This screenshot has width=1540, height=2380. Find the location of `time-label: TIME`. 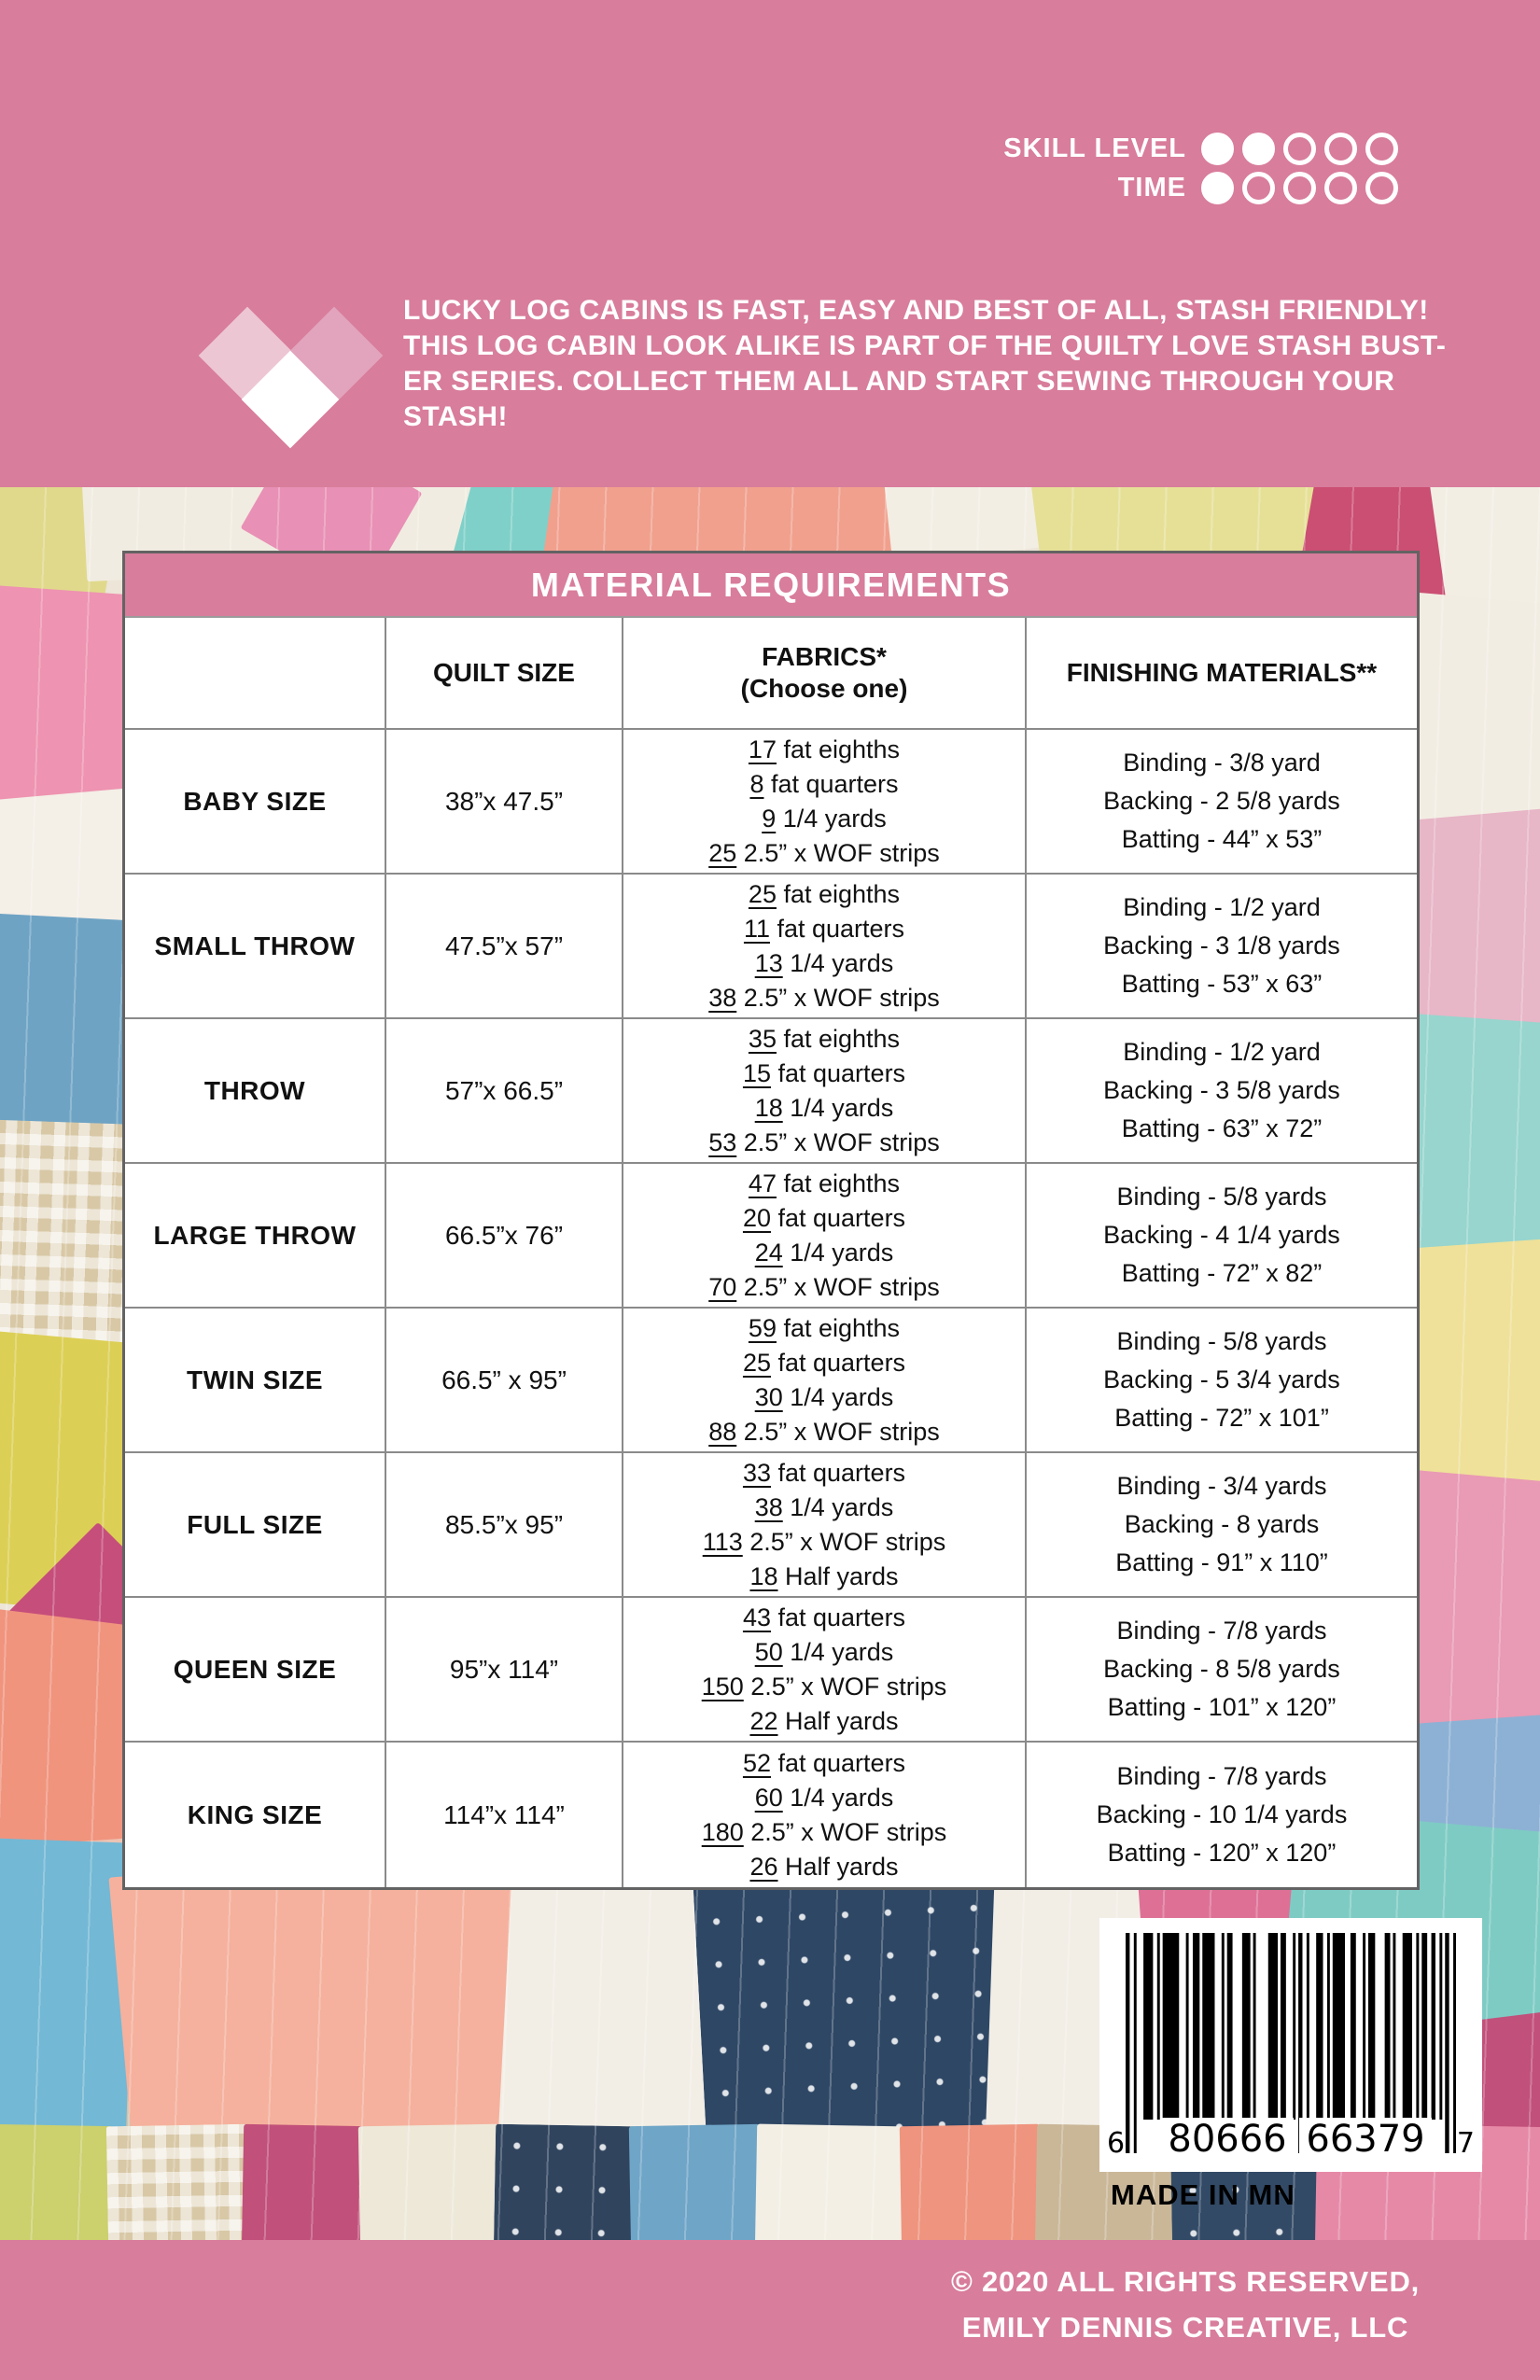

time-label: TIME is located at coordinates (1151, 187).